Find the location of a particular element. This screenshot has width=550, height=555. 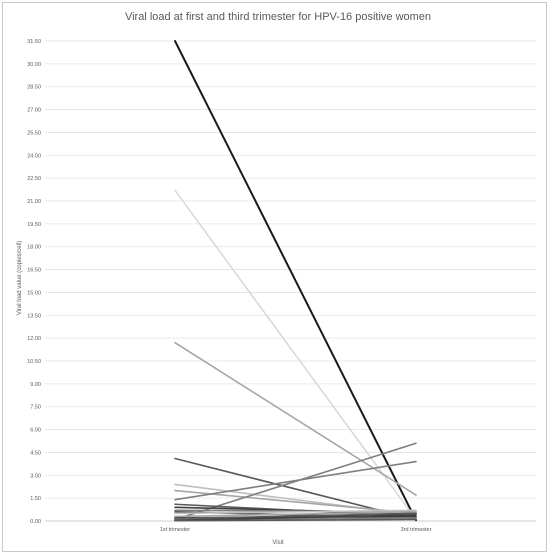

x-tick-label: 1st trimester is located at coordinates (175, 530).